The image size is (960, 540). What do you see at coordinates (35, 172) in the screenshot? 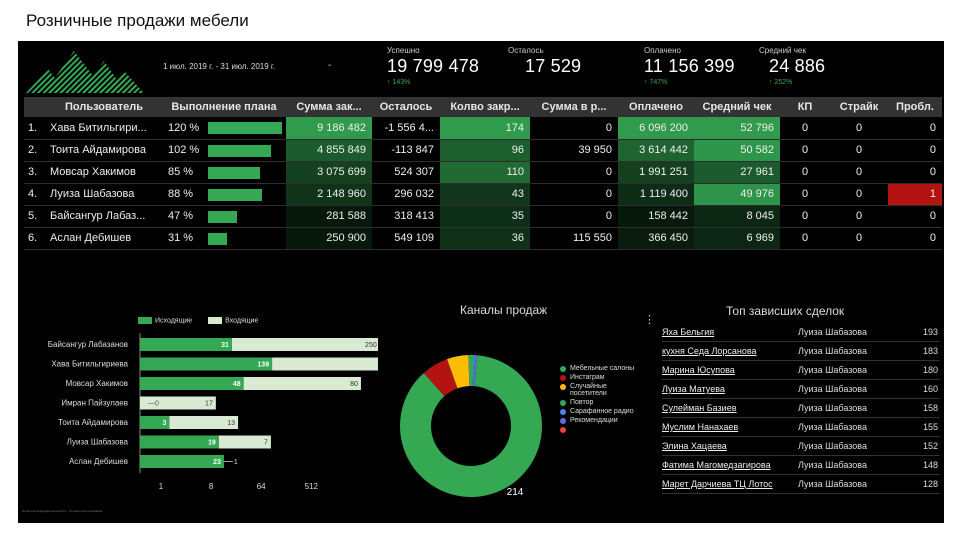
I see `cell-idx: 3.` at bounding box center [35, 172].